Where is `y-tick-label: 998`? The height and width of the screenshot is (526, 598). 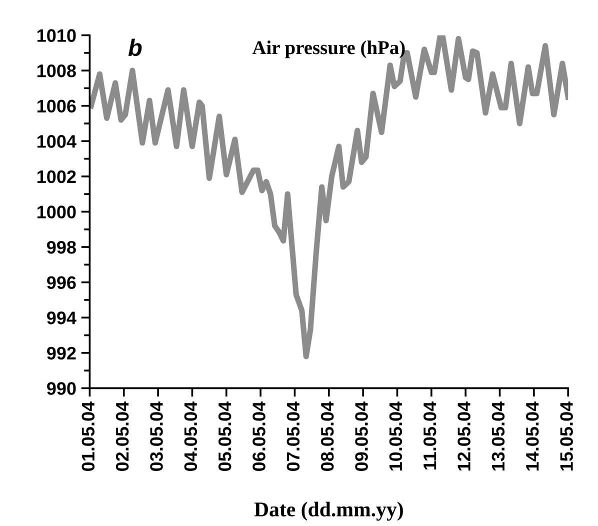
y-tick-label: 998 is located at coordinates (61, 247).